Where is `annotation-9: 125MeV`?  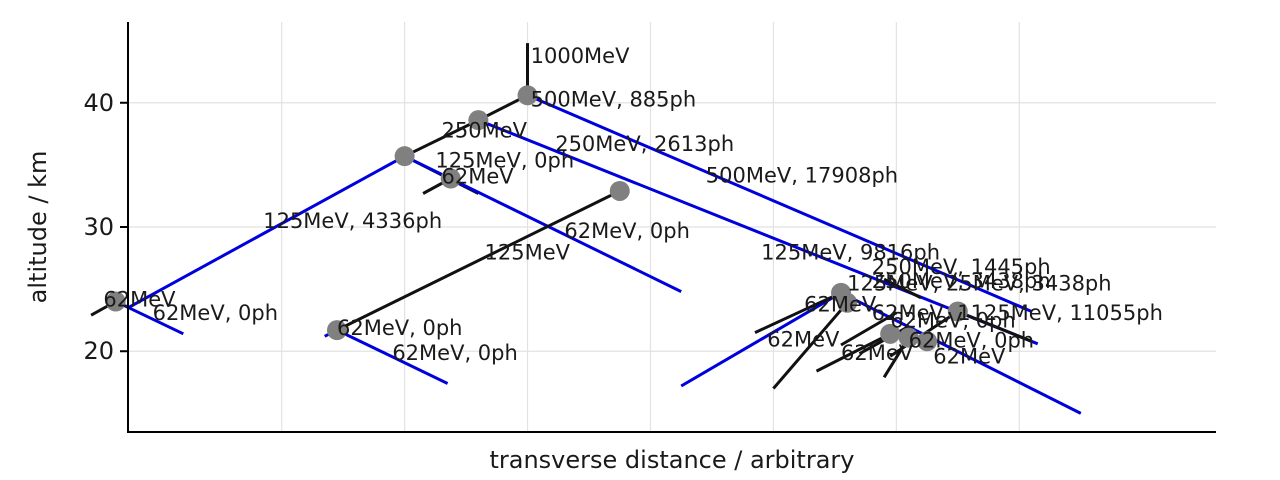
annotation-9: 125MeV is located at coordinates (528, 252).